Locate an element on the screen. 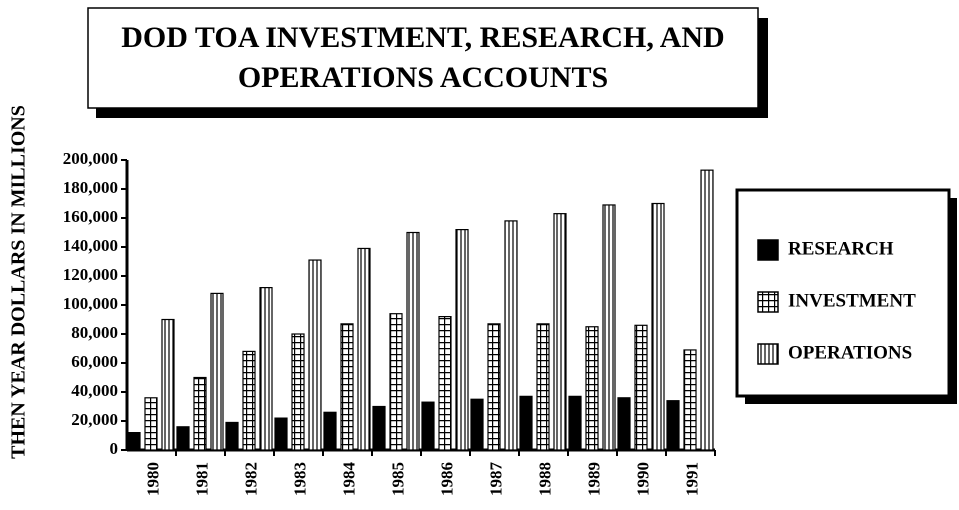 The image size is (959, 510). x-tick-label: 1983 is located at coordinates (299, 479).